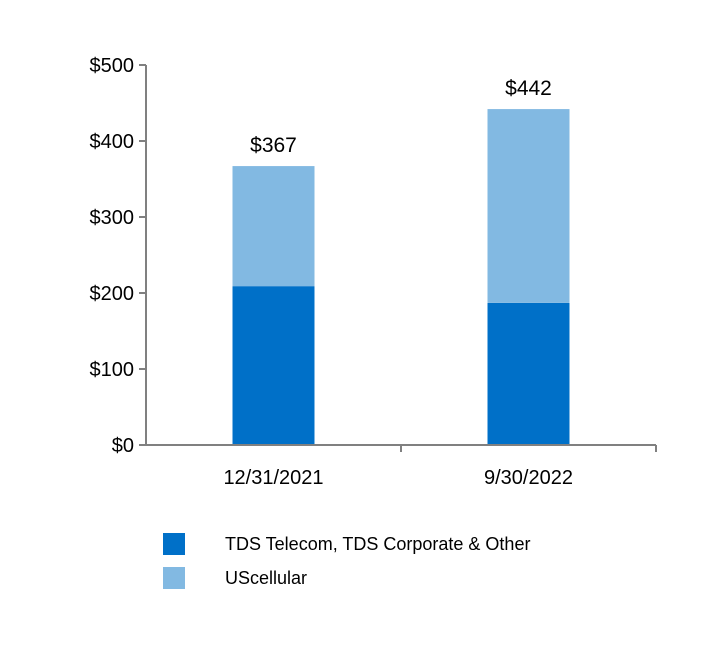 This screenshot has height=666, width=720. I want to click on legend-item-tds: TDS Telecom, TDS Corporate & Other, so click(346, 544).